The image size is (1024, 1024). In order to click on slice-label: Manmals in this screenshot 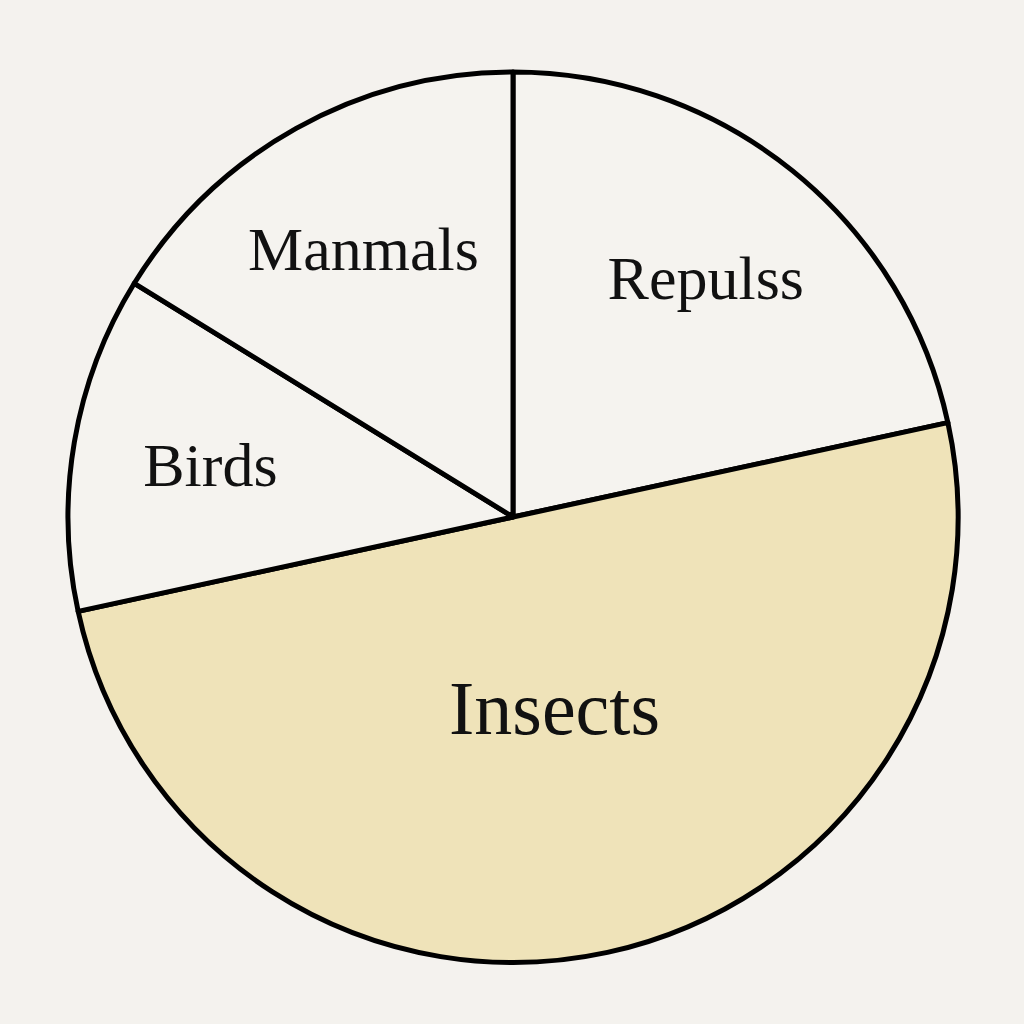, I will do `click(363, 248)`.